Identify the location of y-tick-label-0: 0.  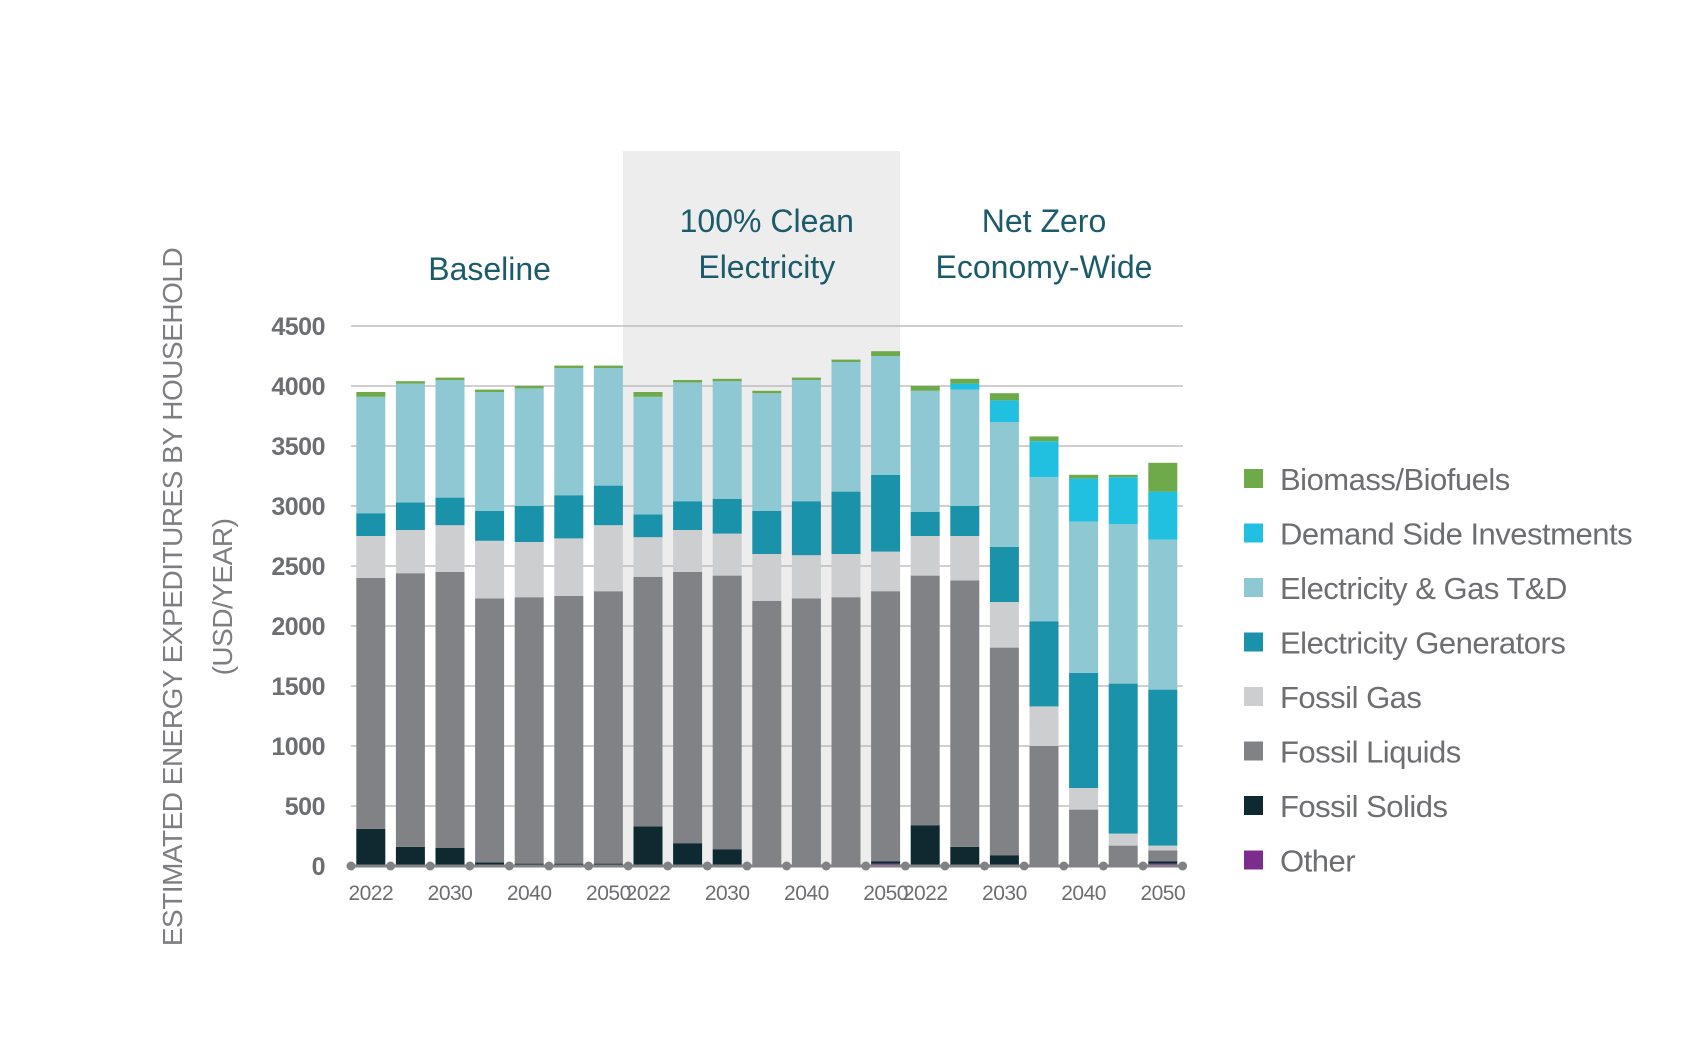
(318, 867).